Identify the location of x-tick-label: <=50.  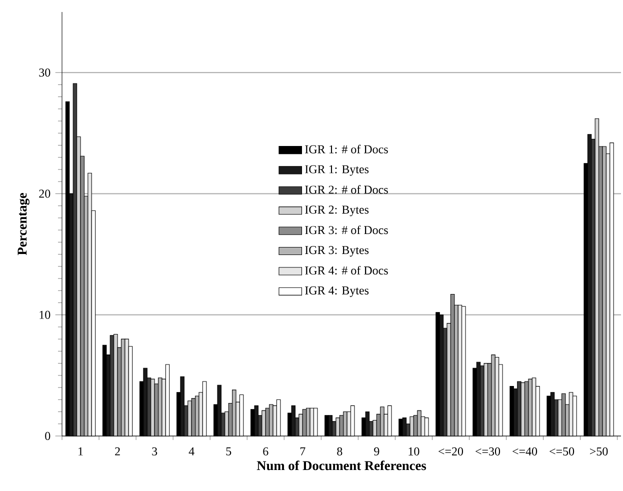
(562, 451).